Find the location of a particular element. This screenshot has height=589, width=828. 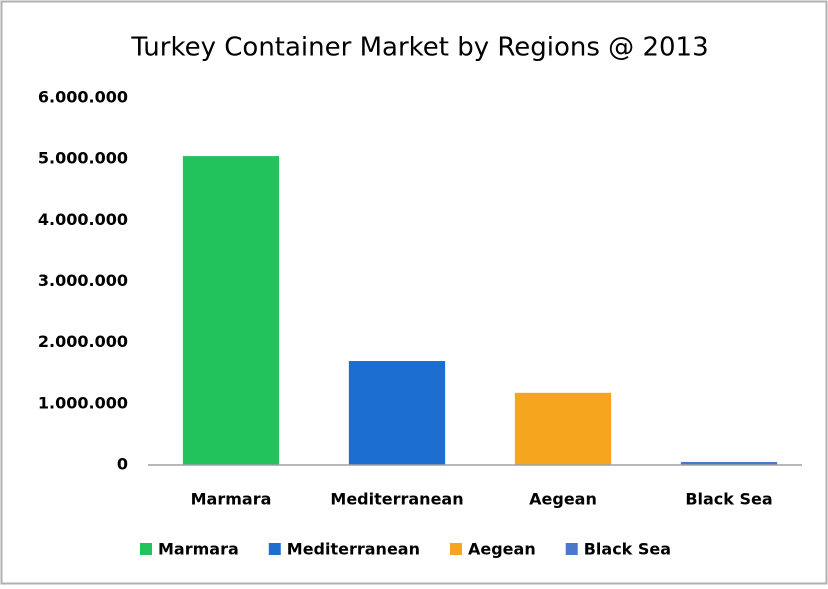

legend-label: Aegean is located at coordinates (502, 549).